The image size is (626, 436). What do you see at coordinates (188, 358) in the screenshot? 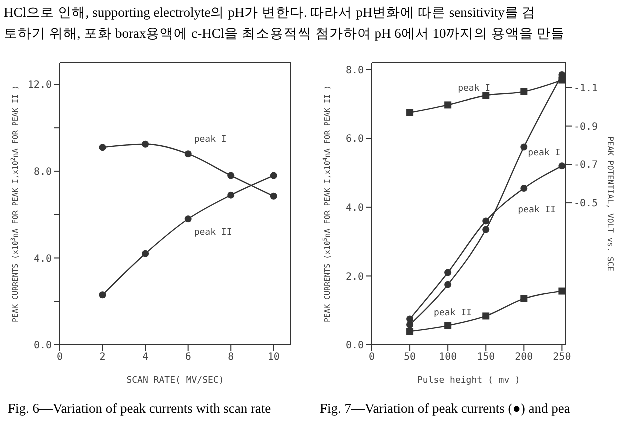
I see `x-tick-label: 6` at bounding box center [188, 358].